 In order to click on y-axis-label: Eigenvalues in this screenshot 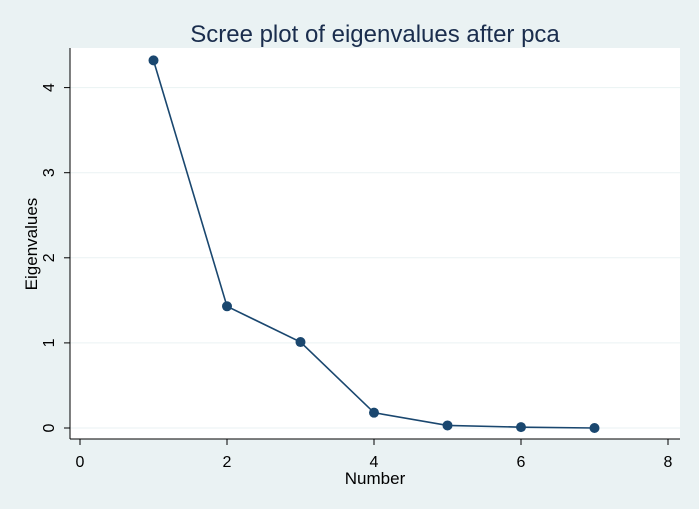, I will do `click(31, 244)`.